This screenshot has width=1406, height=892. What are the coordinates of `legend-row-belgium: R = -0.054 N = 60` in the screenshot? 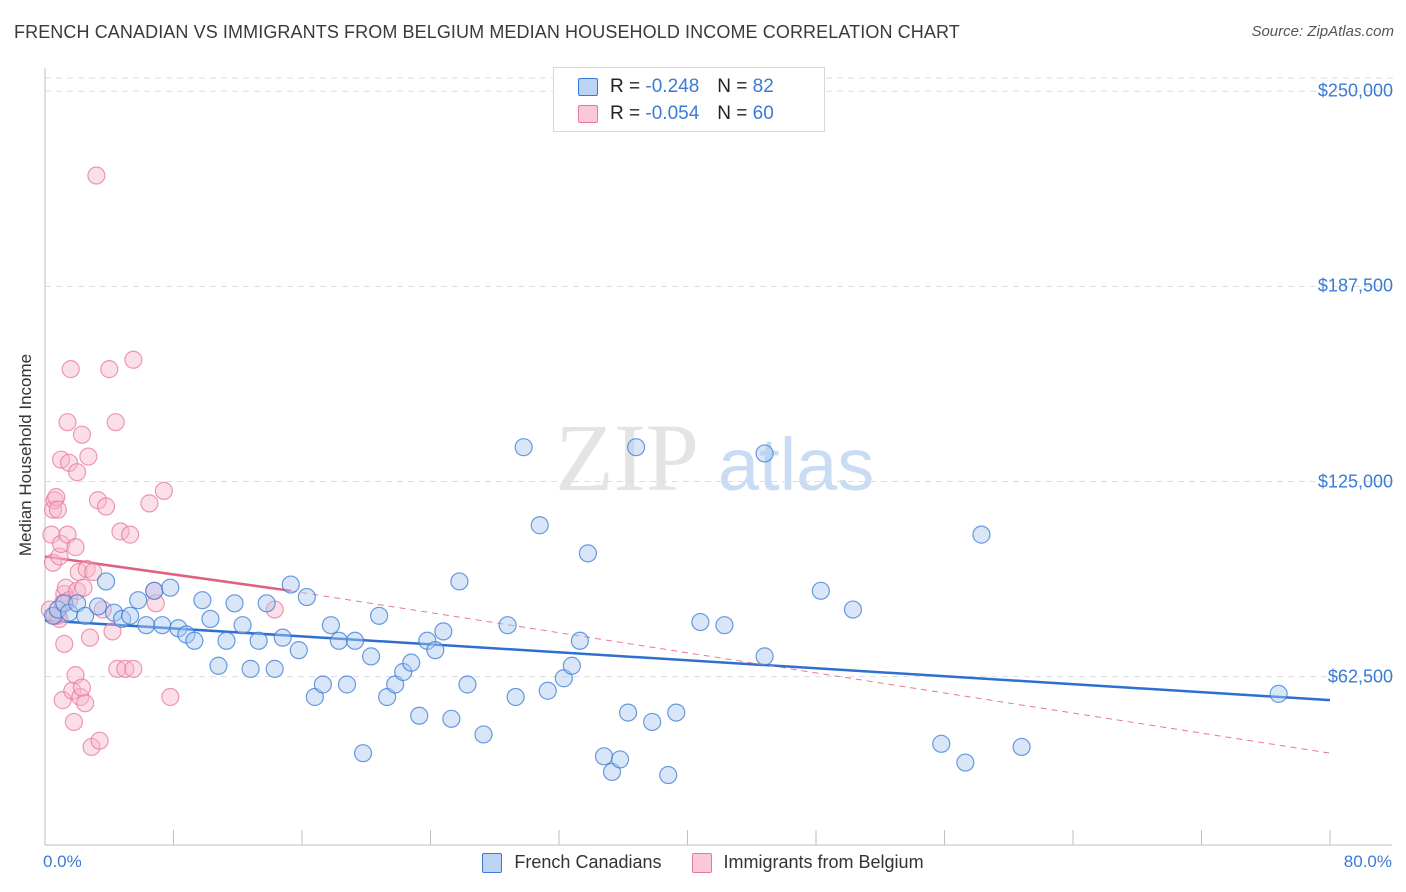 It's located at (676, 114).